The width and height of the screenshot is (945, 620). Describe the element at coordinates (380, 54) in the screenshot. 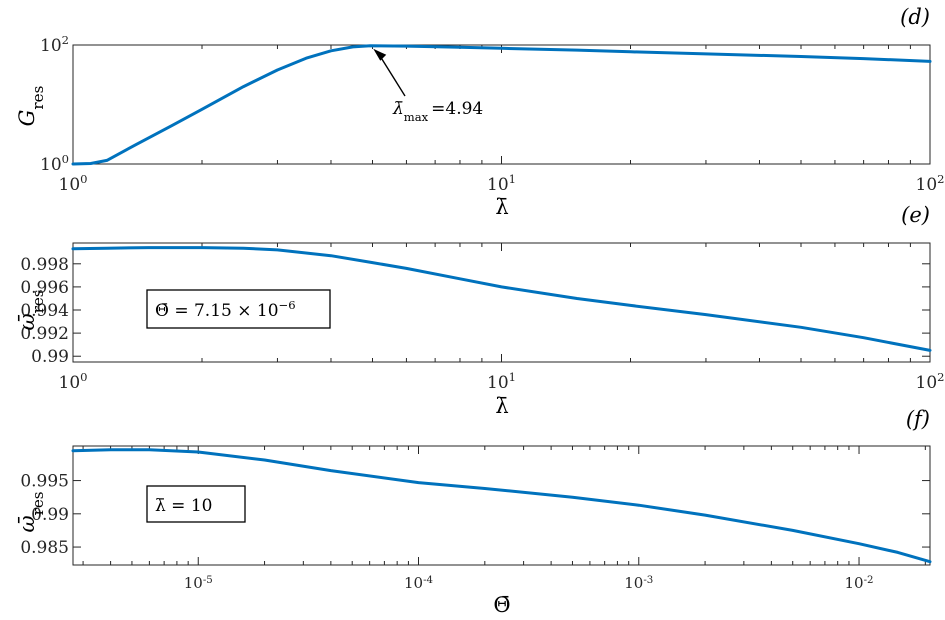

I see `annotation-arrowhead` at that location.